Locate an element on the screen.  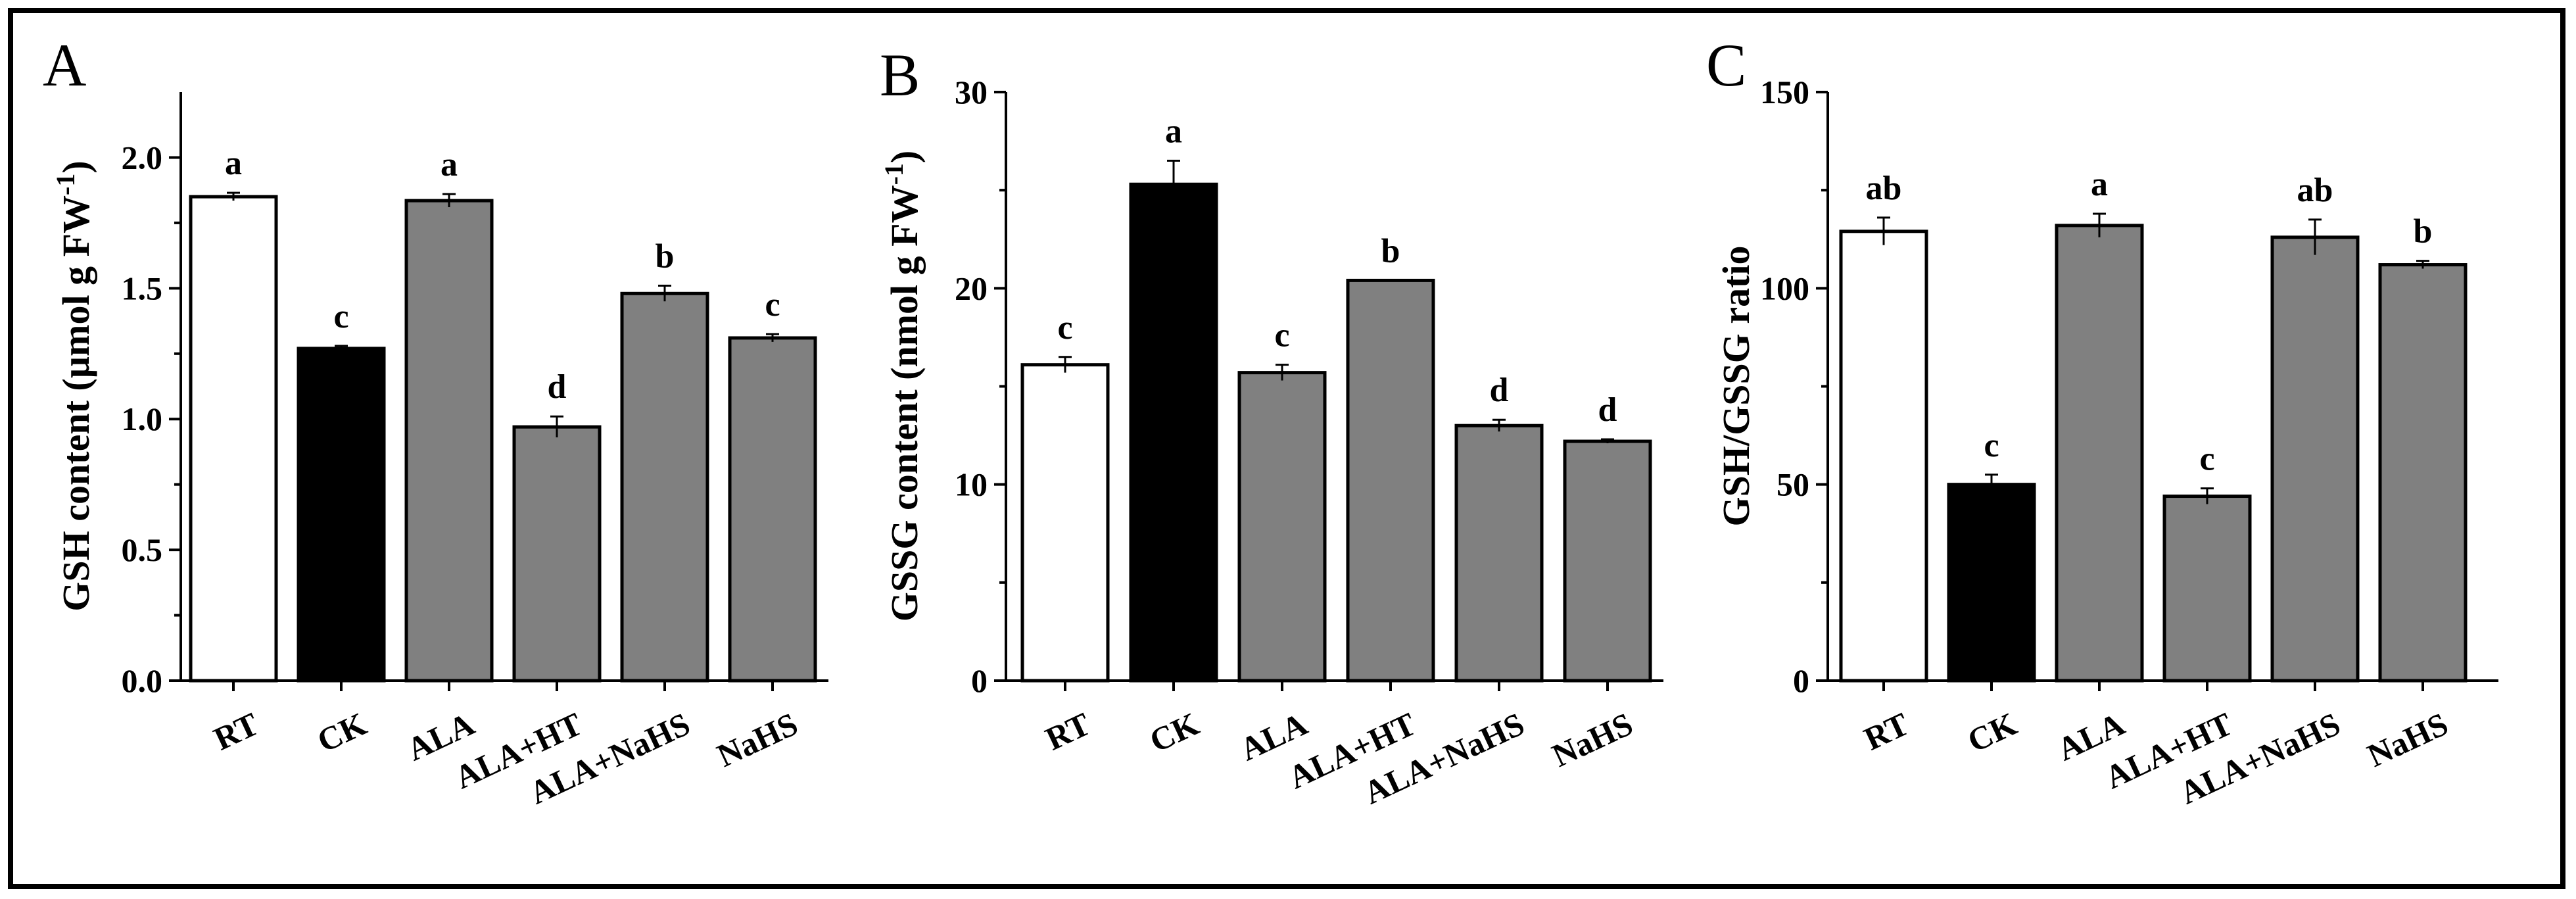
panel-letter: B is located at coordinates (900, 75).